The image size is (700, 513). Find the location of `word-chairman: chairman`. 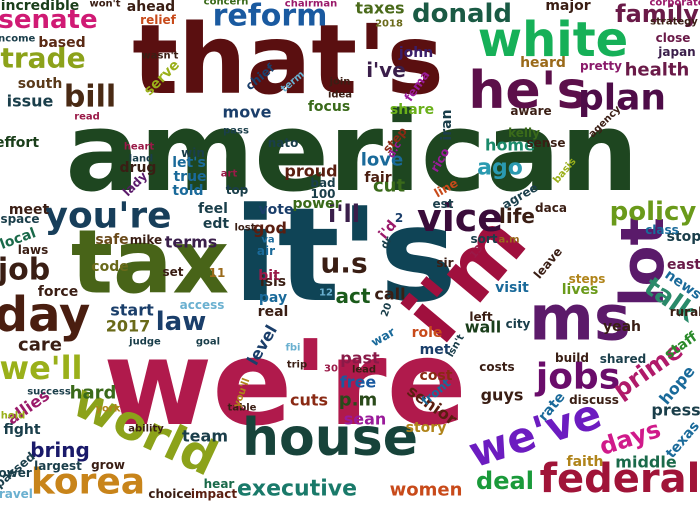

word-chairman: chairman is located at coordinates (311, 5).